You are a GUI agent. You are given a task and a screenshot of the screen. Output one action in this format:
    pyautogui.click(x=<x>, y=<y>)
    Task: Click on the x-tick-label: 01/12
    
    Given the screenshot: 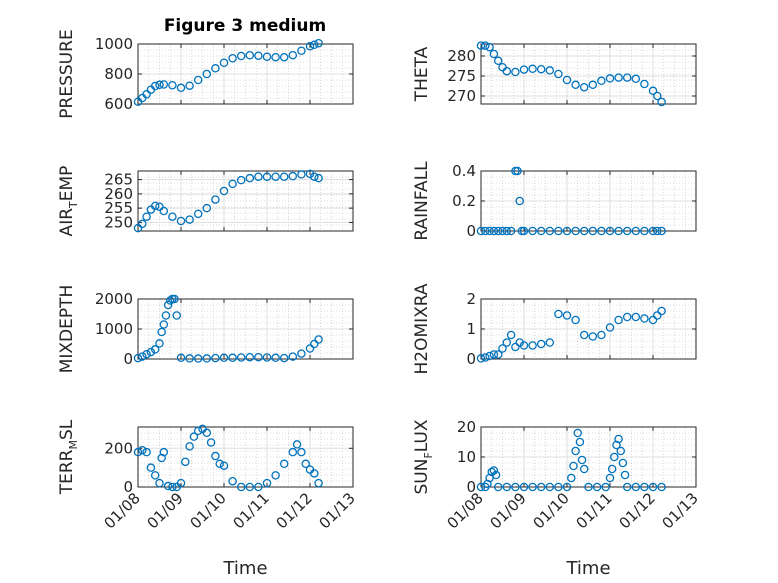 What is the action you would take?
    pyautogui.click(x=637, y=510)
    